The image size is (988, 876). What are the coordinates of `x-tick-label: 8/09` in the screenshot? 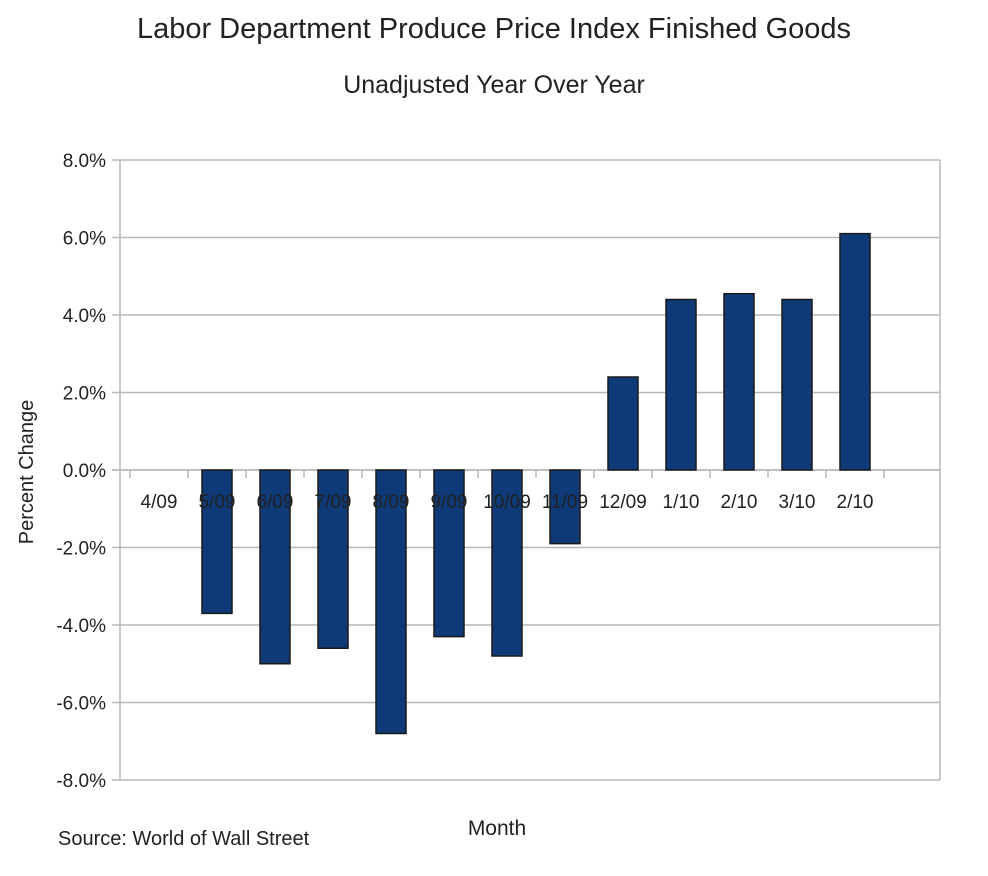 It's located at (391, 502).